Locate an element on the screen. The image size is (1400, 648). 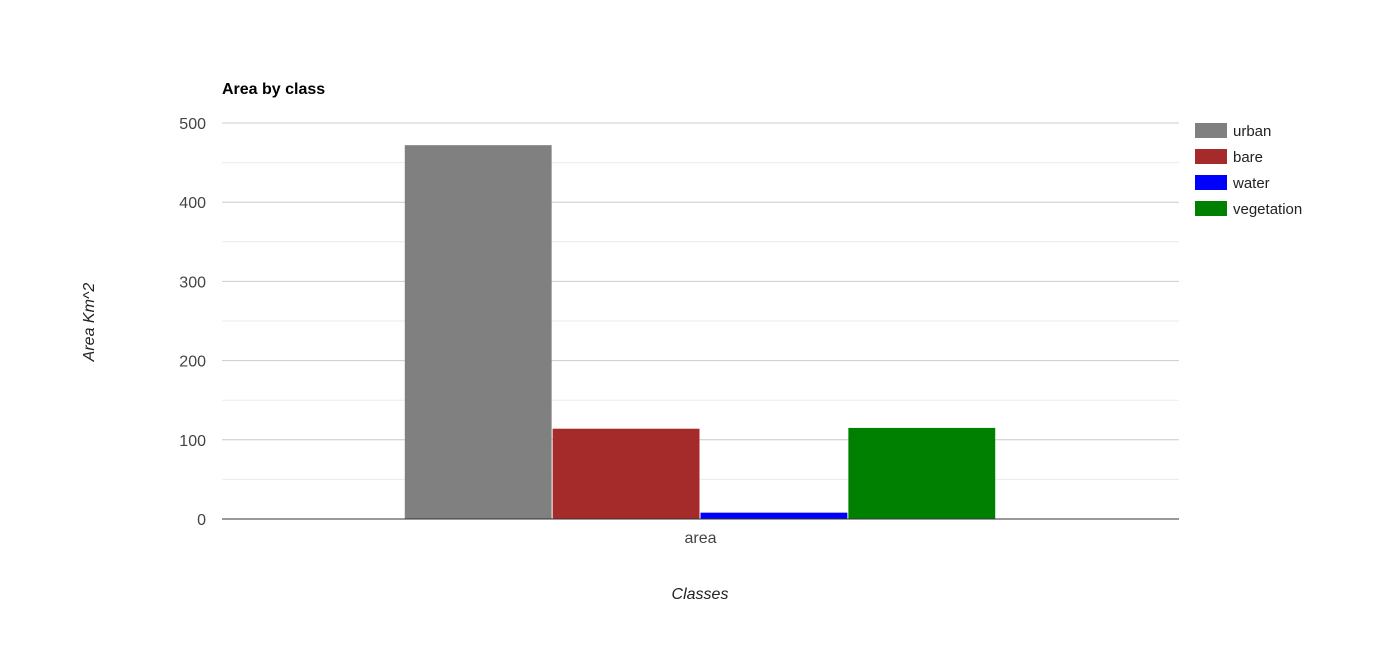
legend-item-water: water is located at coordinates (1232, 183).